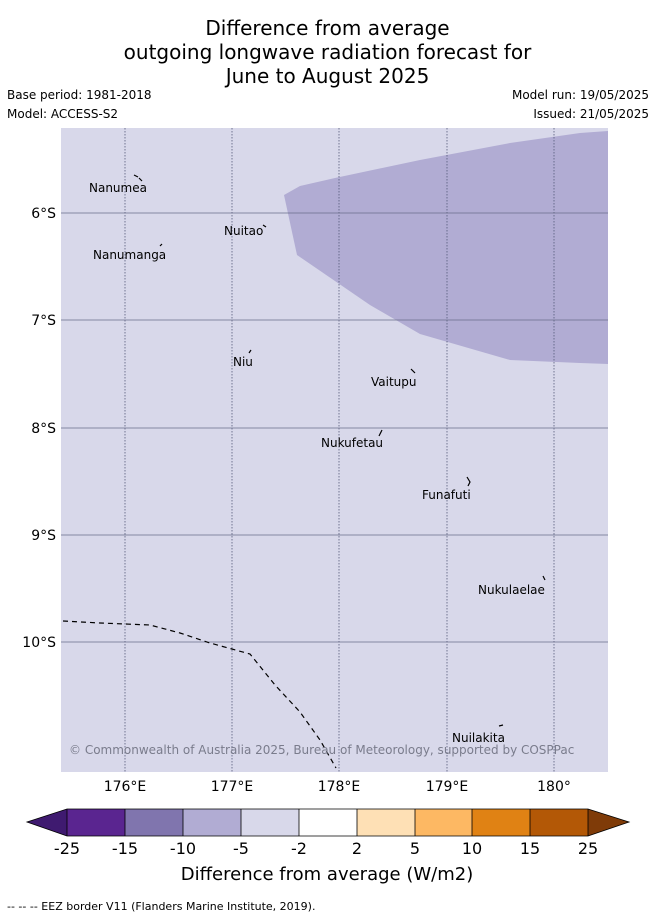 Image resolution: width=655 pixels, height=919 pixels. I want to click on colorbar-tick: 15, so click(530, 848).